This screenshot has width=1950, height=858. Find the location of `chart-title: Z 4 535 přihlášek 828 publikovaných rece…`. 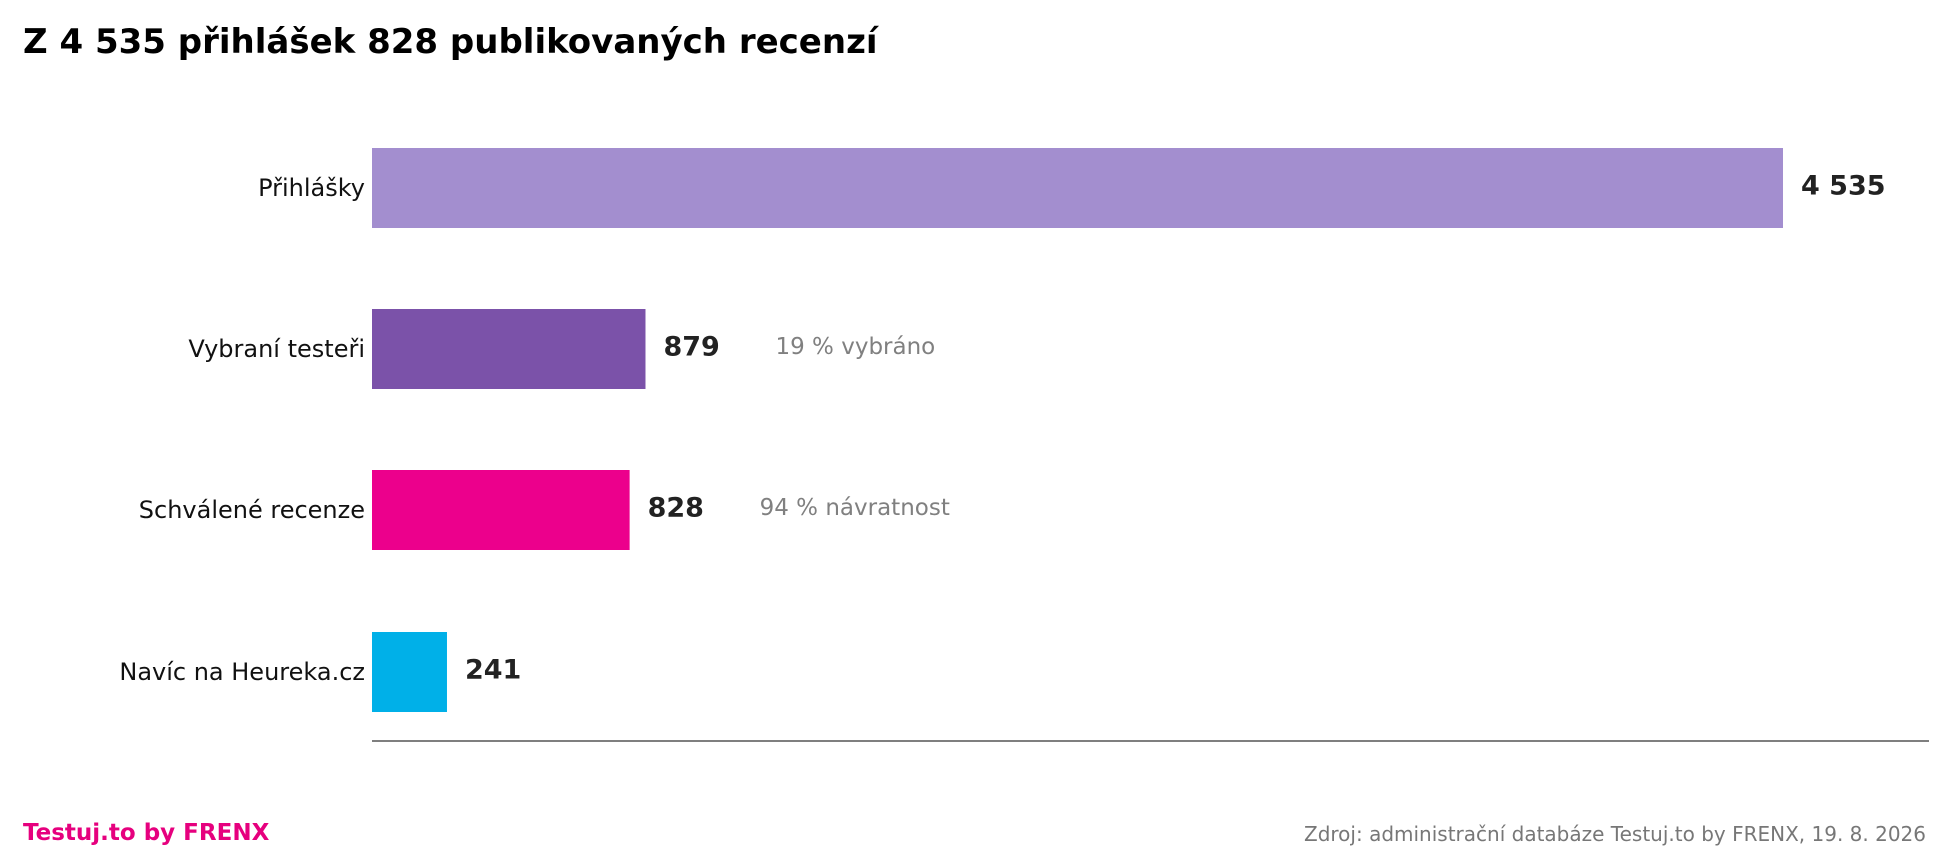

chart-title: Z 4 535 přihlášek 828 publikovaných rece… is located at coordinates (450, 42).